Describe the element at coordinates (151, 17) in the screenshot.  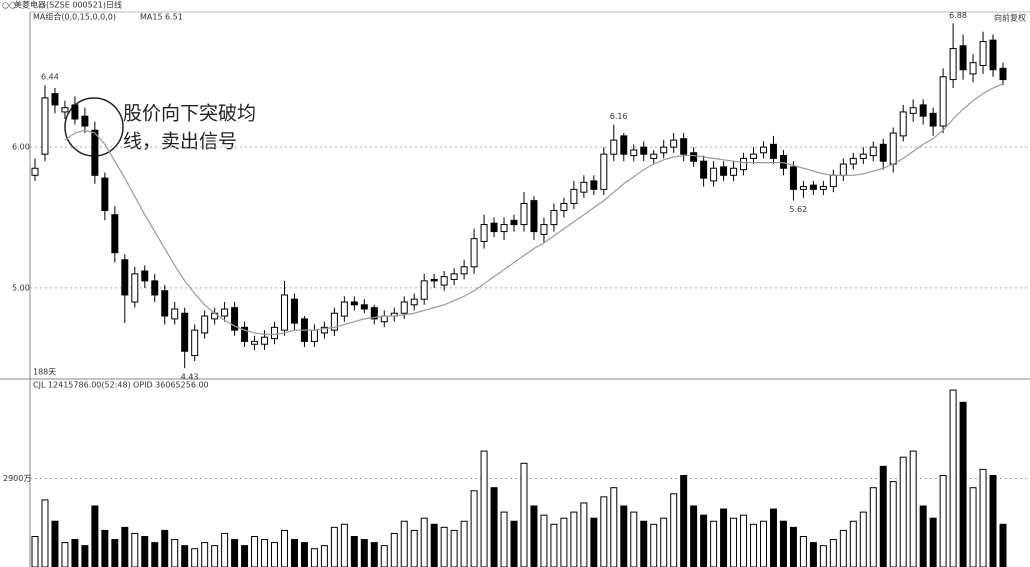
I see `ma-label: MA15` at that location.